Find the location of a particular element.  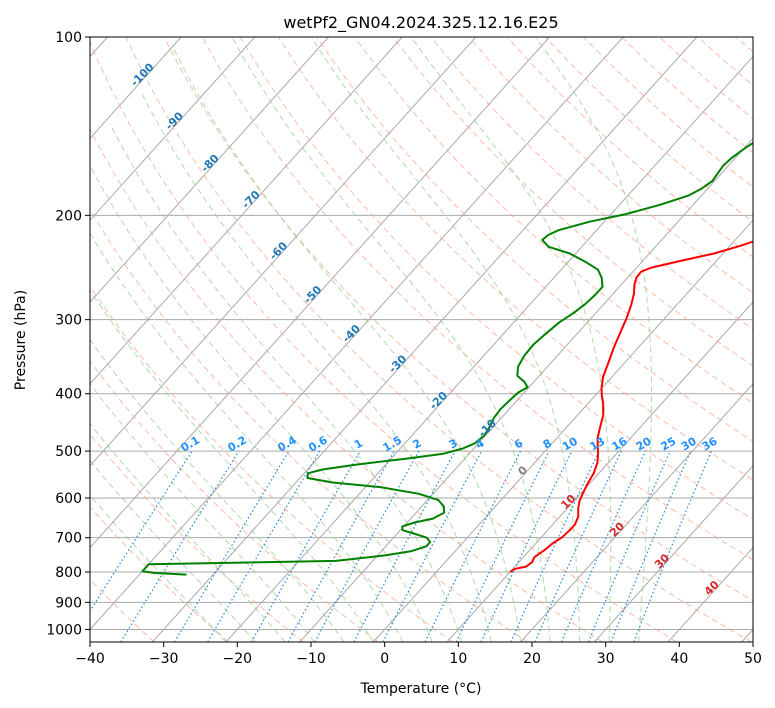

y-tick-label: 600 is located at coordinates (68, 499).